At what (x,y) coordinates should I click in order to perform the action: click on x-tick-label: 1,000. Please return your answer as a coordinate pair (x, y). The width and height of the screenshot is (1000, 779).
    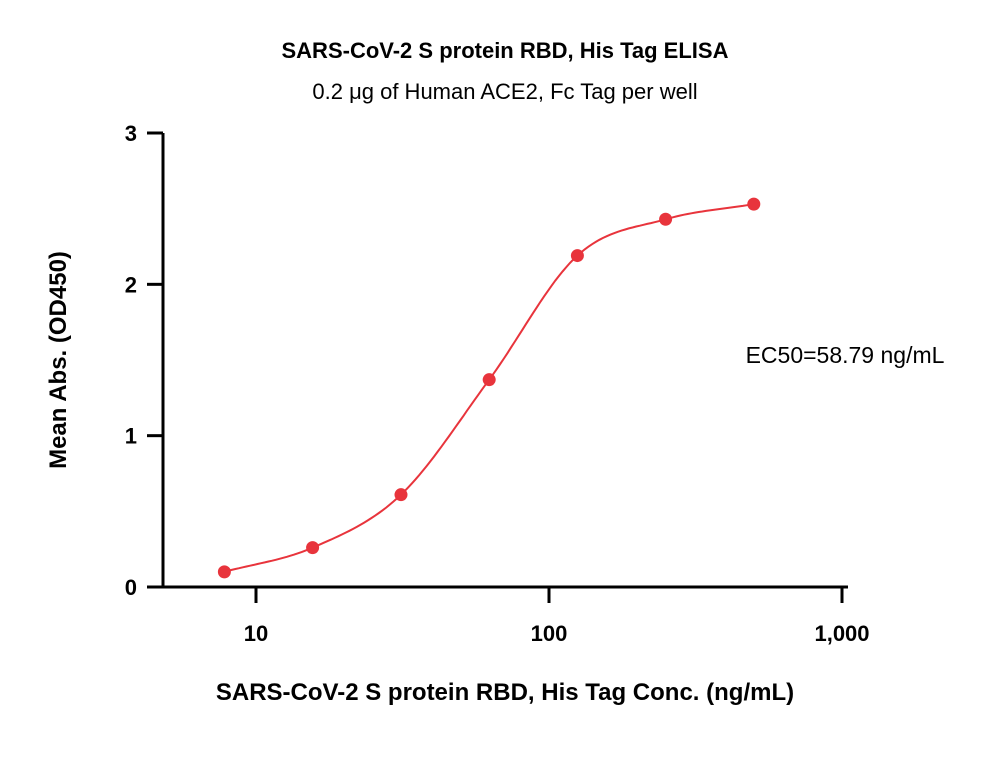
    Looking at the image, I should click on (841, 633).